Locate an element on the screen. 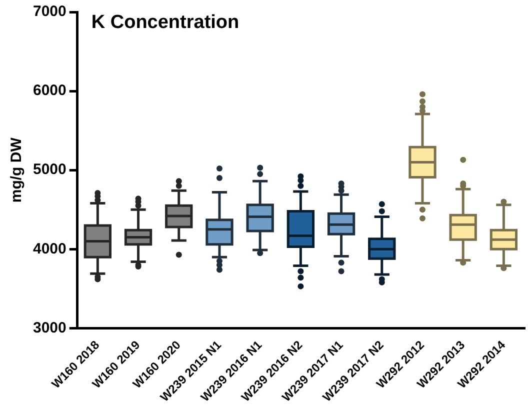 The width and height of the screenshot is (528, 408). y-tick-label: 7000 is located at coordinates (49, 11).